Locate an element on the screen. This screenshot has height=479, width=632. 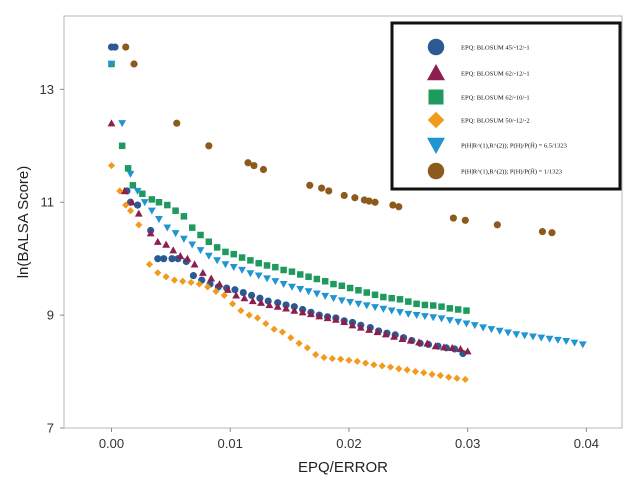
x-tick-label: 0.04 is located at coordinates (586, 443).